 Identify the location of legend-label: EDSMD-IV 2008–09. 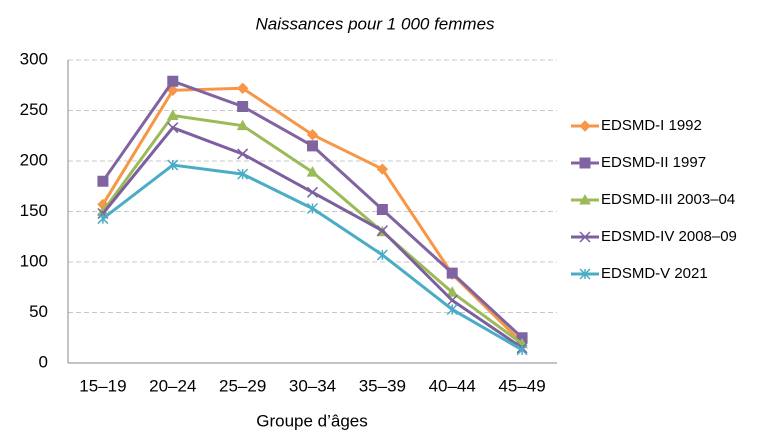
(669, 236).